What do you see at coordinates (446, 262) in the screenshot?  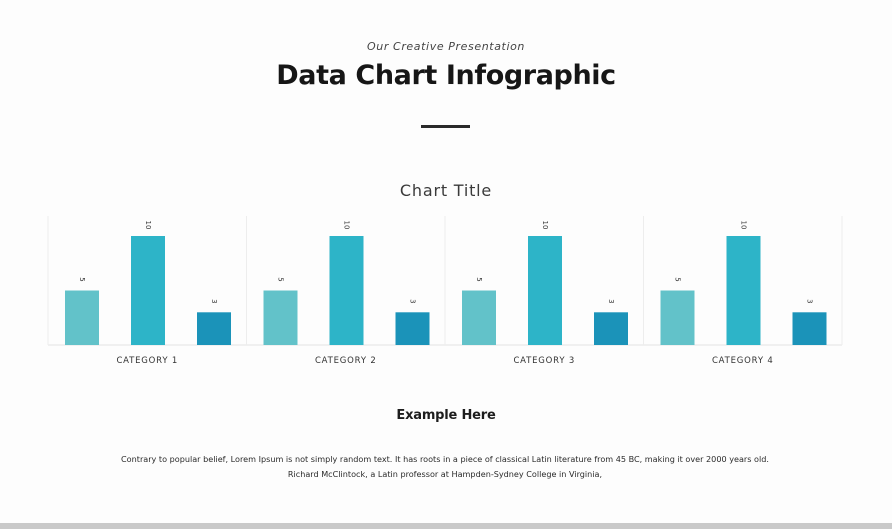 I see `chart-data-labels: 5 10 3 5 10 3 5 10 3 5 10 3` at bounding box center [446, 262].